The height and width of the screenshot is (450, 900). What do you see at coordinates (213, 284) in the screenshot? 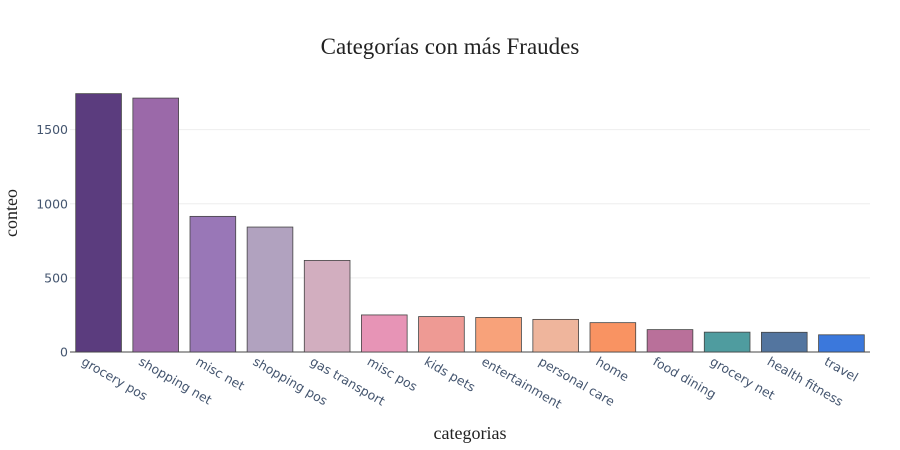
I see `bar-misc-net` at bounding box center [213, 284].